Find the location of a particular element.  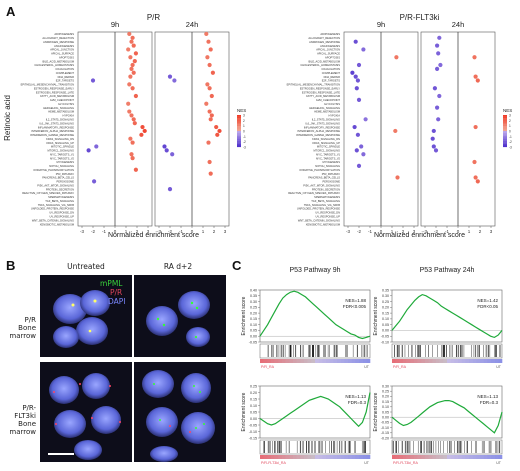

fdr-label: FDR<0.05 is located at coordinates (487, 306).